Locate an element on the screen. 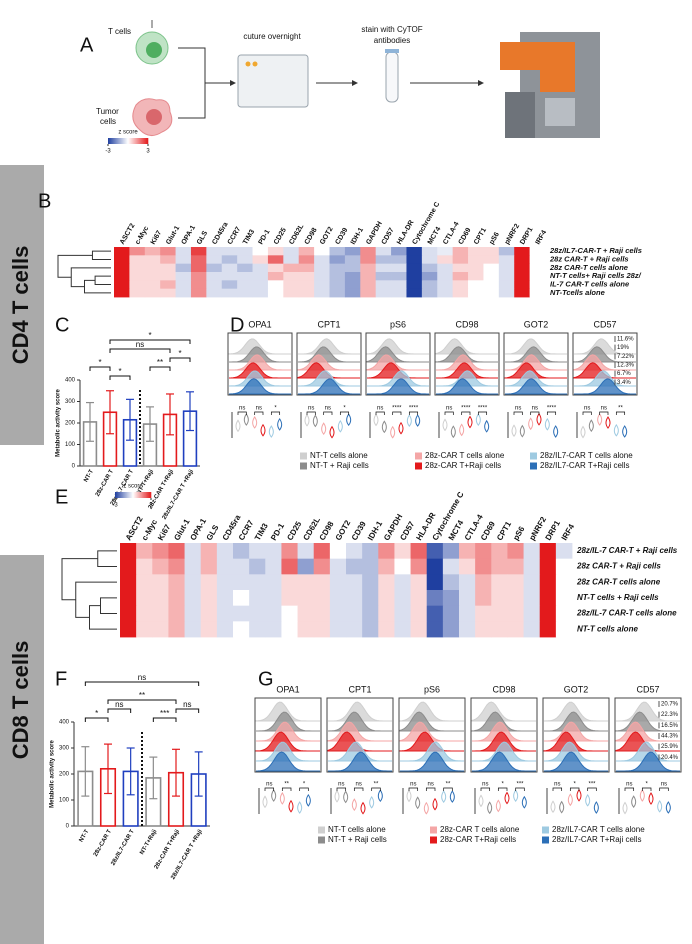 The height and width of the screenshot is (944, 692). cell-label: Tumor is located at coordinates (107, 111).